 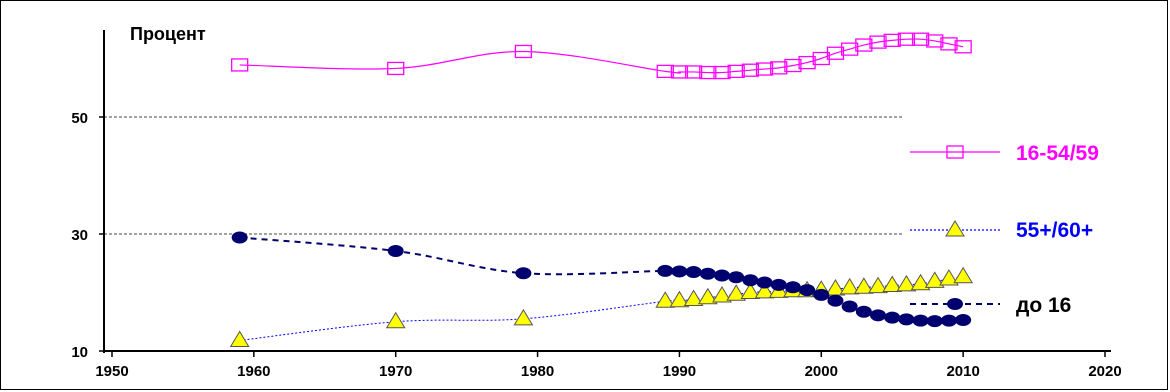 I want to click on legend: 16-54/59 55+/60+ до 16, so click(x=1004, y=229).